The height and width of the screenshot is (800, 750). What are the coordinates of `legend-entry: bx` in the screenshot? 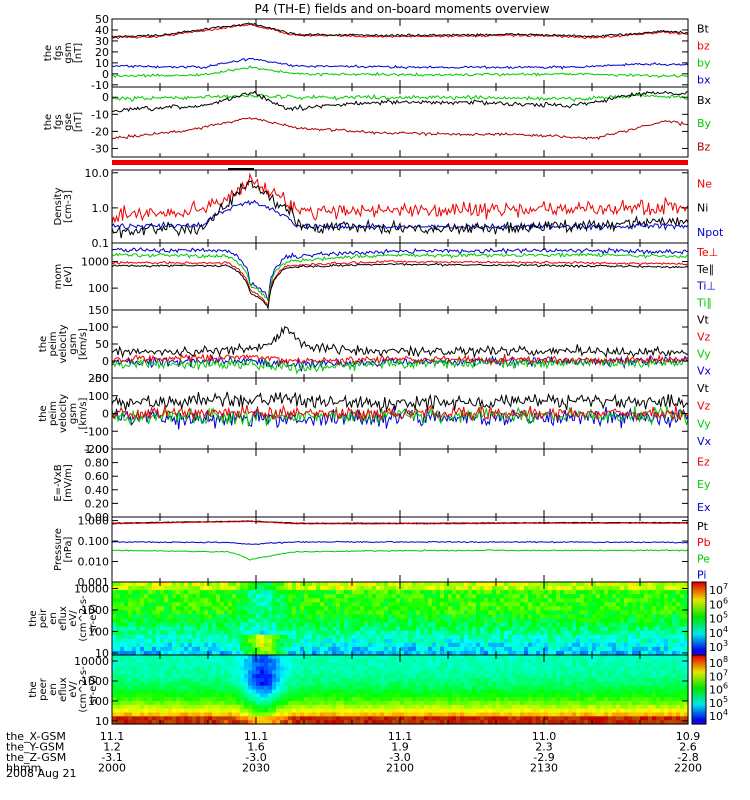 It's located at (704, 79).